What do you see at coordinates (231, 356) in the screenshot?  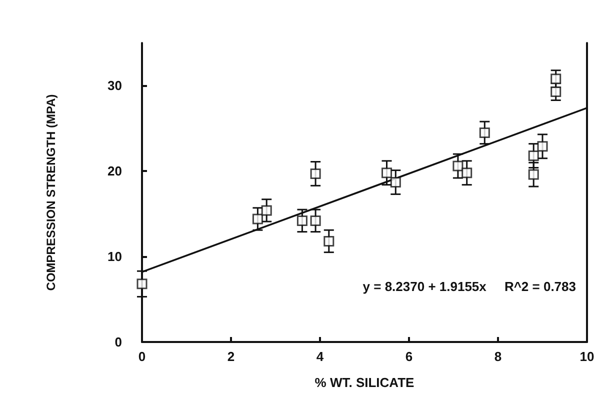 I see `x-tick-label: 2` at bounding box center [231, 356].